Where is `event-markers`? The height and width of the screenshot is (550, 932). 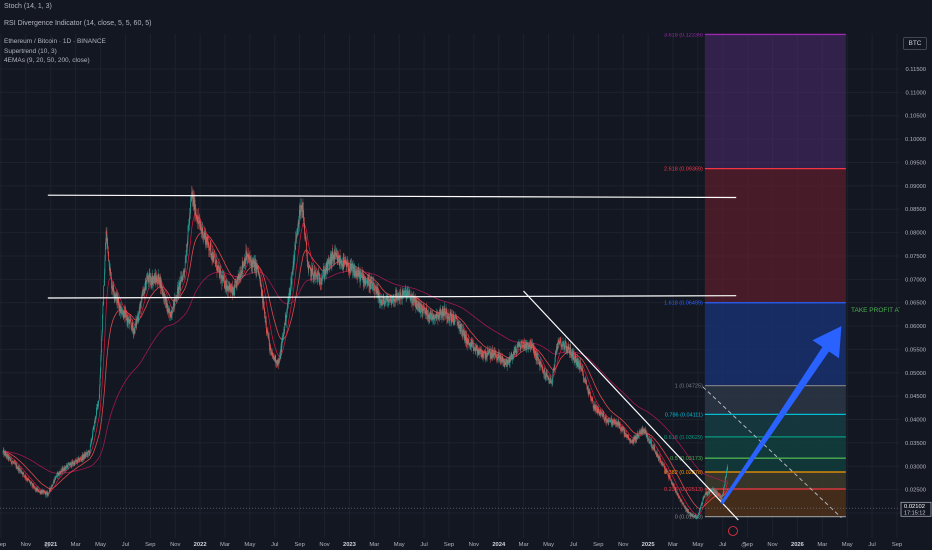 event-markers is located at coordinates (395, 537).